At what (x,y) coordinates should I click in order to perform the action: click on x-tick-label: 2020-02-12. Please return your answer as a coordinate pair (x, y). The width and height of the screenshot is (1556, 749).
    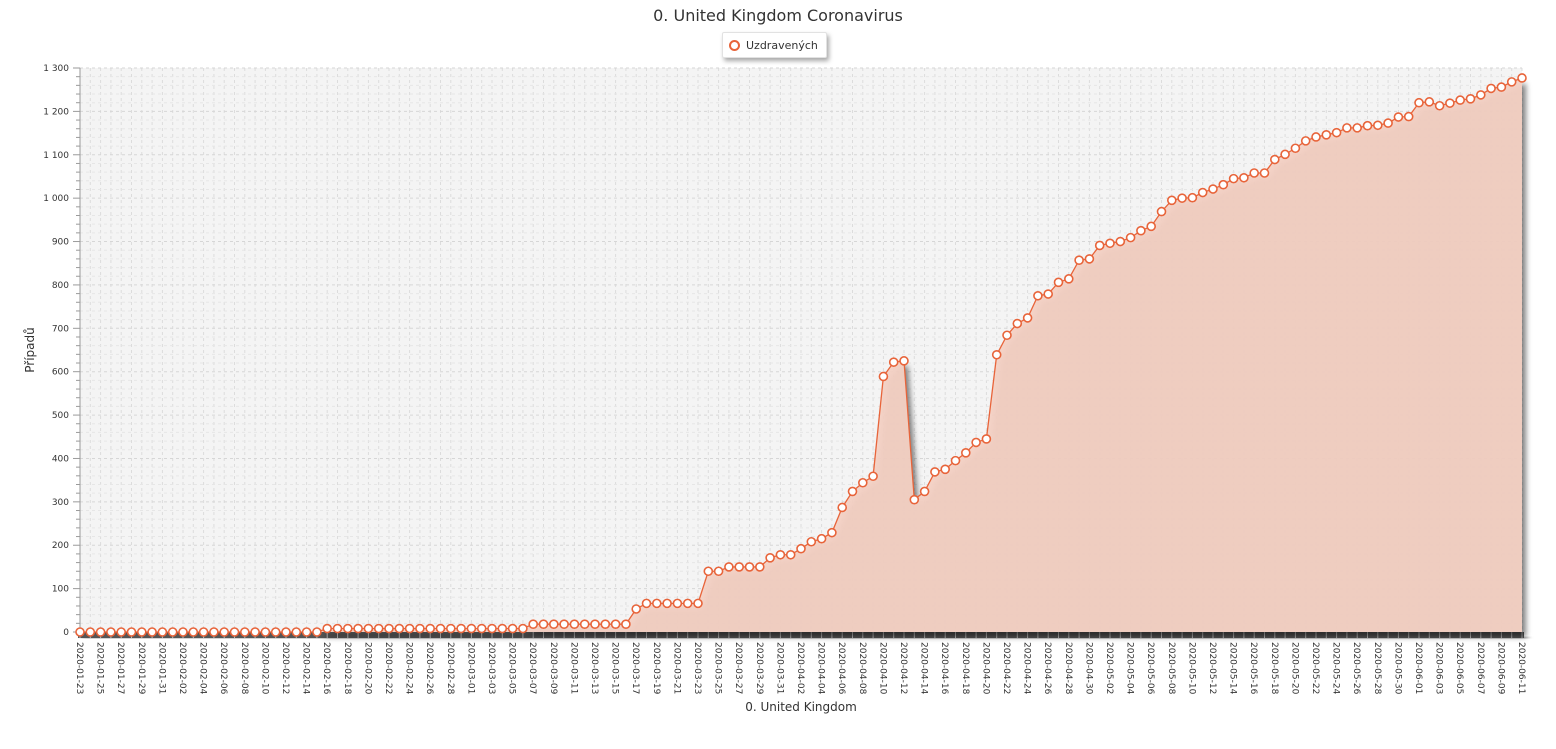
    Looking at the image, I should click on (285, 668).